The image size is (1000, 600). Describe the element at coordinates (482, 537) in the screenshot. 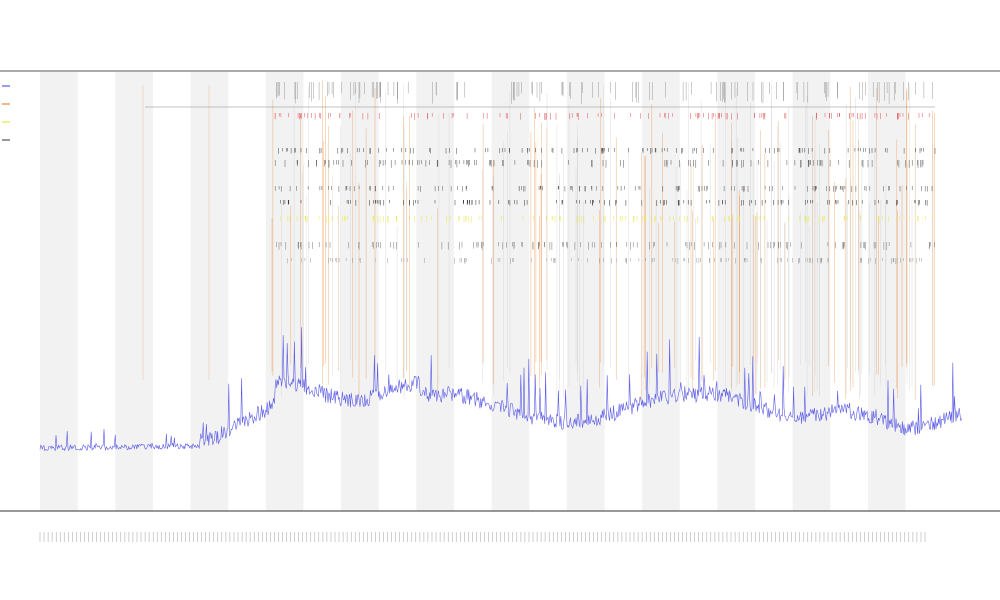

I see `x-tick-labels` at that location.